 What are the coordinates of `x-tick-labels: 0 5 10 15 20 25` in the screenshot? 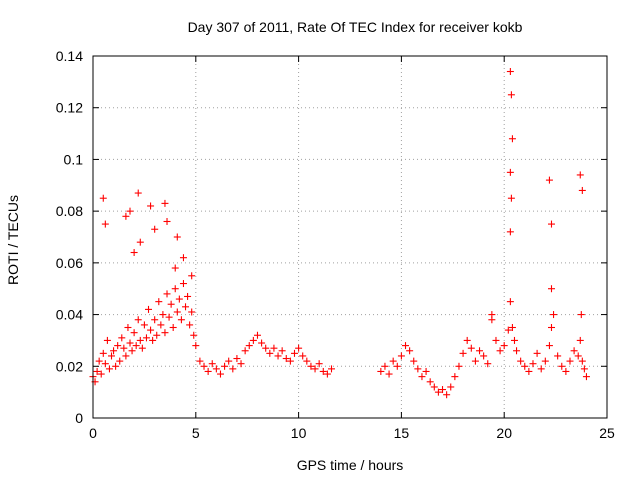 It's located at (352, 433).